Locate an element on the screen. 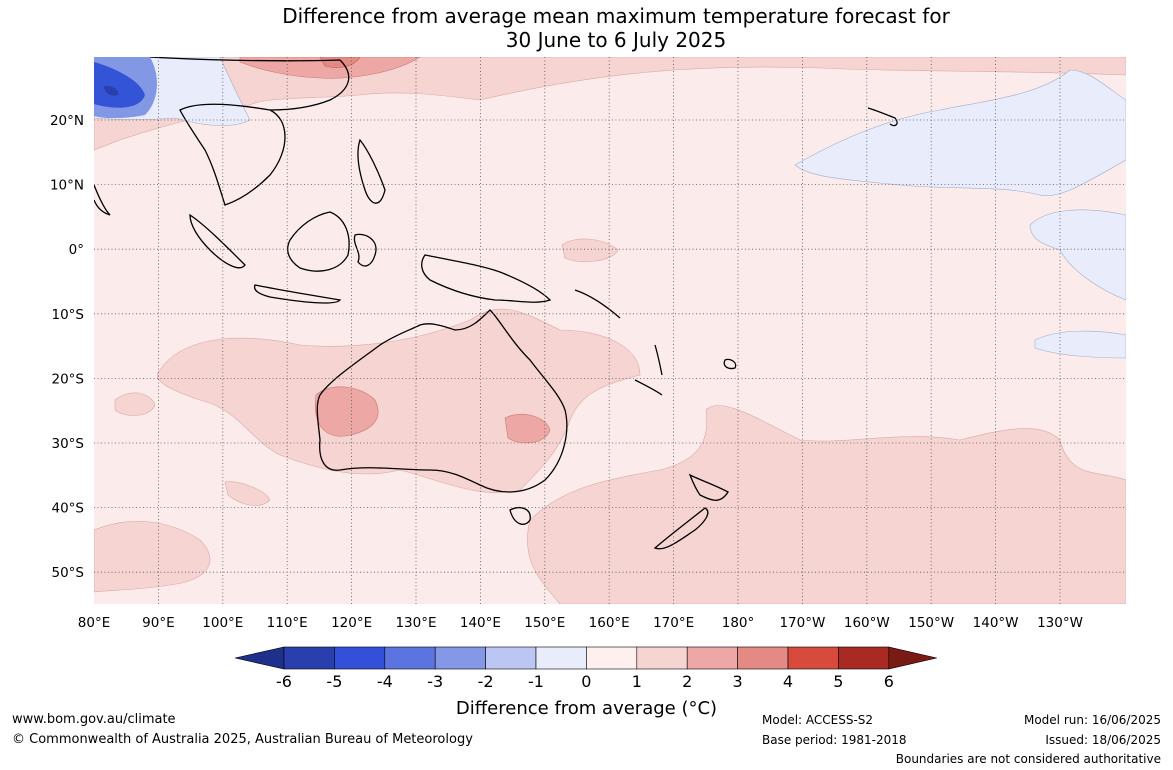 Image resolution: width=1173 pixels, height=770 pixels. lon-tick-label: 110°E is located at coordinates (287, 623).